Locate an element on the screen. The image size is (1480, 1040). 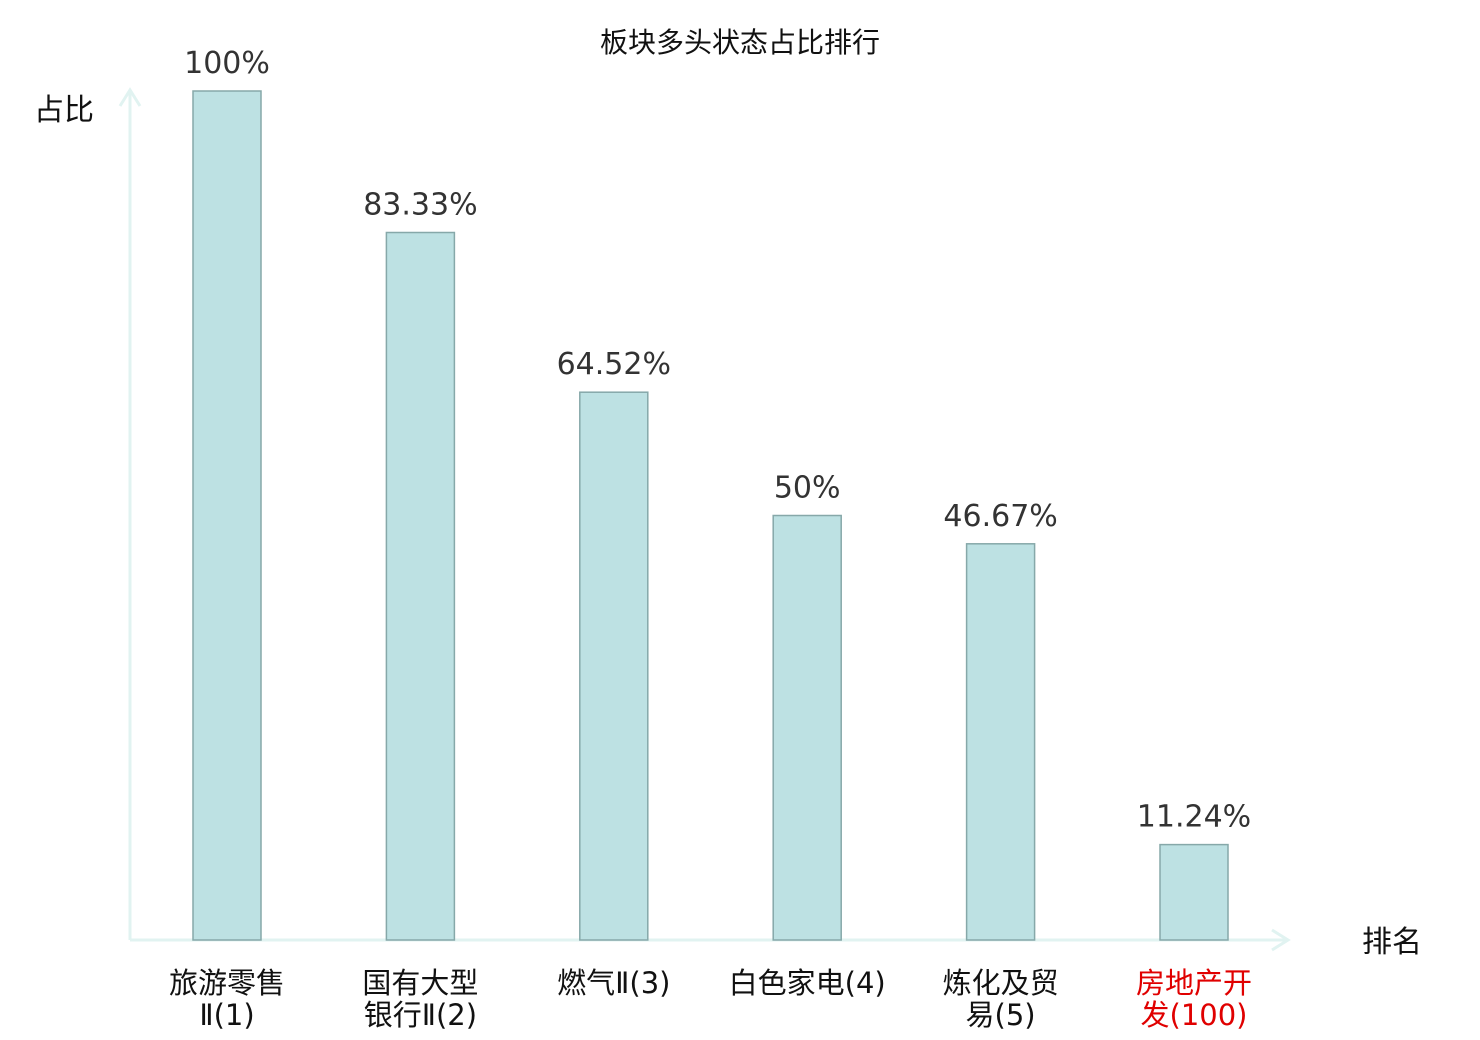
category-label-4: 白色家电(4) is located at coordinates (807, 983).